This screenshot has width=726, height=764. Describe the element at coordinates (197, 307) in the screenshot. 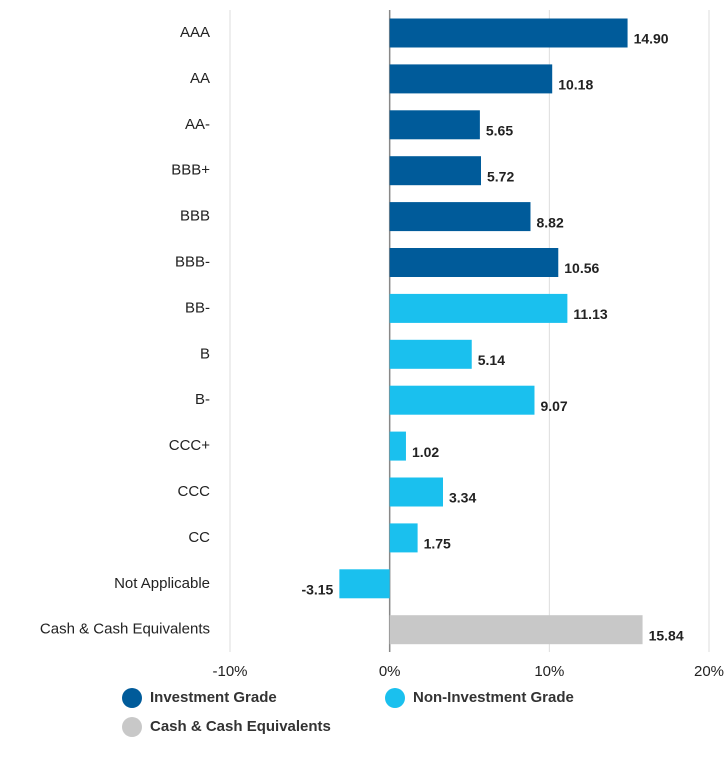

I see `y-tick-label: BB-` at that location.